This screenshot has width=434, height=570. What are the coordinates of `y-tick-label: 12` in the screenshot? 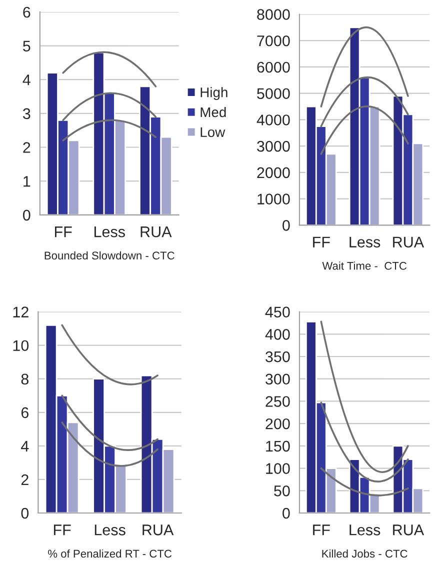 It's located at (20, 312).